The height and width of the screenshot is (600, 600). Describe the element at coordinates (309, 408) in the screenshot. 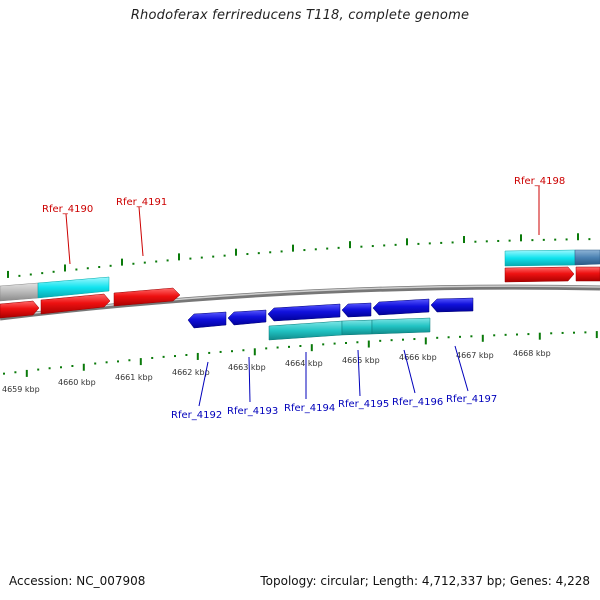

I see `gene-label: Rfer_4194` at that location.